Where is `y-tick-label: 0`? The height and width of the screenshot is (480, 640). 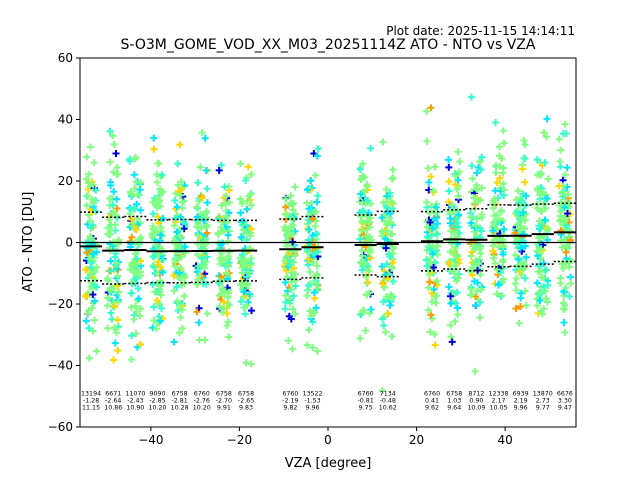 y-tick-label: 0 is located at coordinates (69, 243).